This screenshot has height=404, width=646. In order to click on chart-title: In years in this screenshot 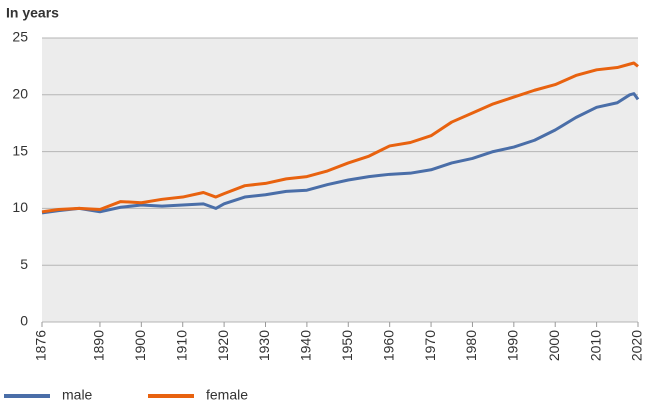, I will do `click(32, 13)`.